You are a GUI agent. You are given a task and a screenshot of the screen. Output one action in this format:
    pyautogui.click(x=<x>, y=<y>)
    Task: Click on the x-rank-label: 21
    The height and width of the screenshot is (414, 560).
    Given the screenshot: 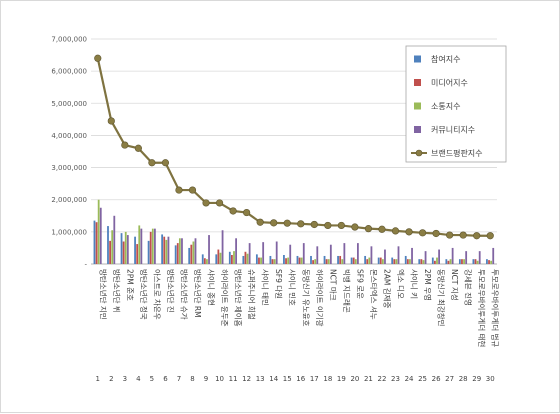 What is the action you would take?
    pyautogui.click(x=368, y=379)
    